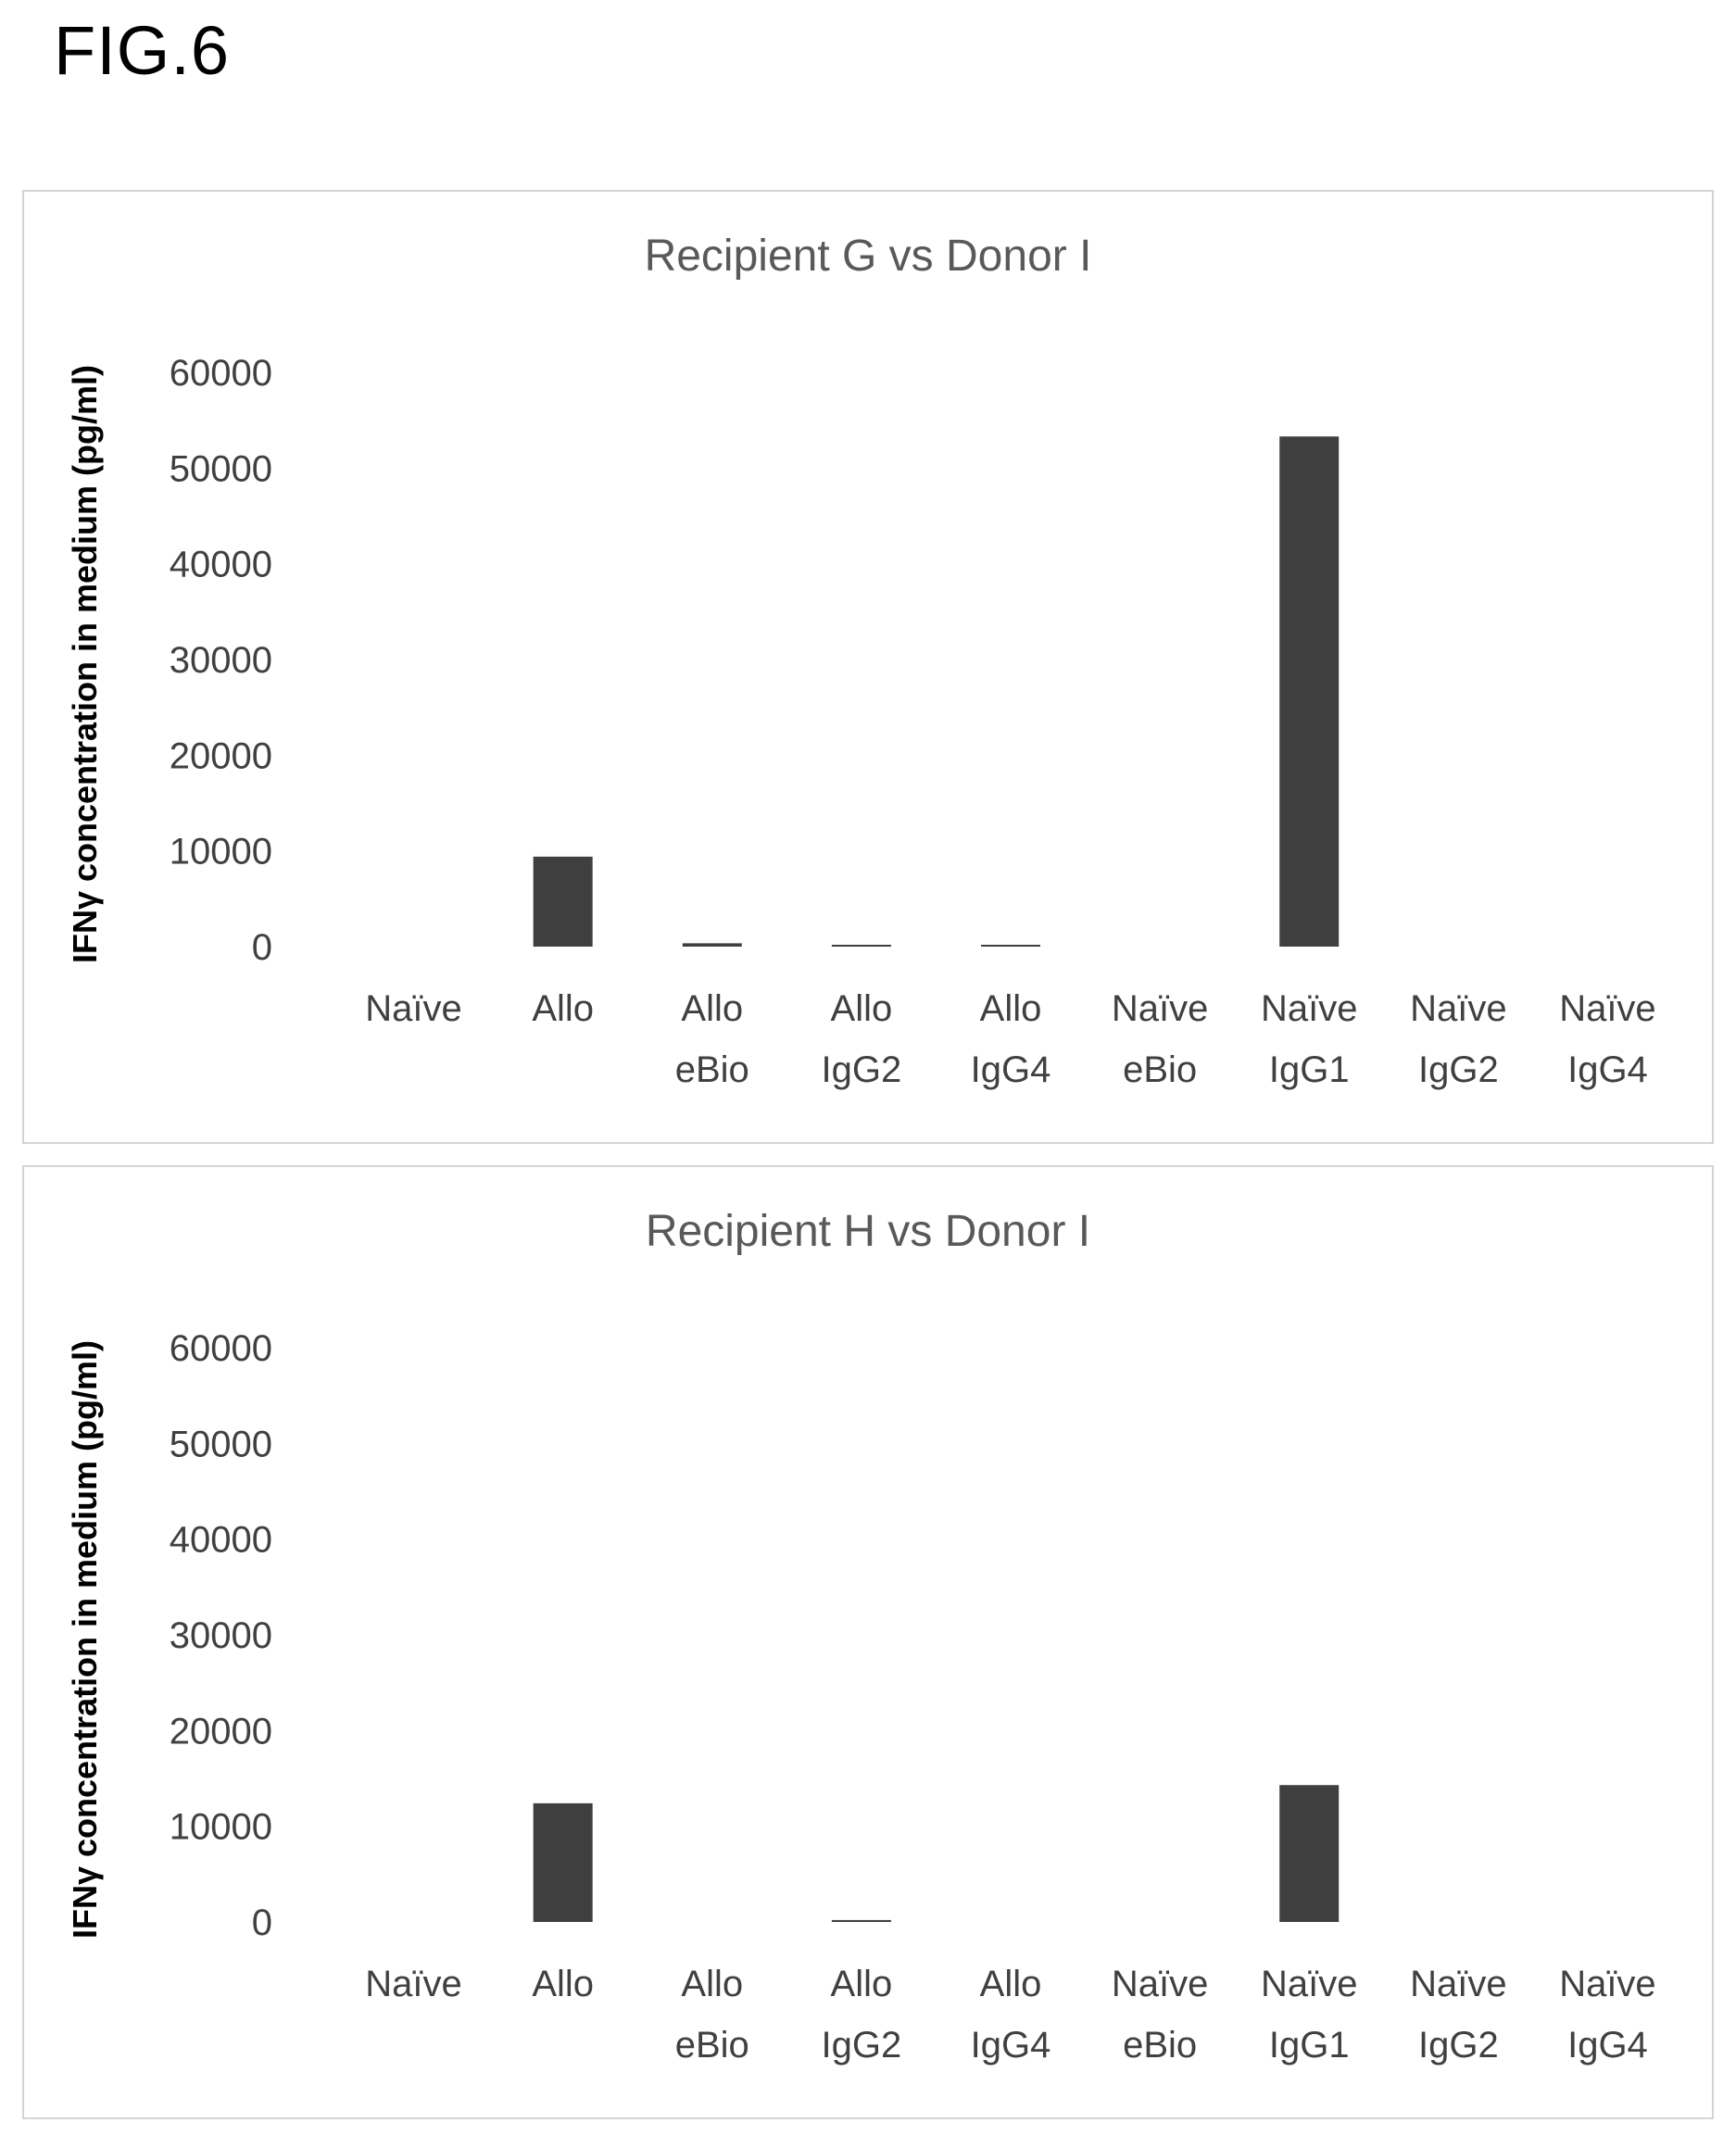 This screenshot has height=2135, width=1736. What do you see at coordinates (868, 1231) in the screenshot?
I see `chart-title: Recipient H vs Donor I` at bounding box center [868, 1231].